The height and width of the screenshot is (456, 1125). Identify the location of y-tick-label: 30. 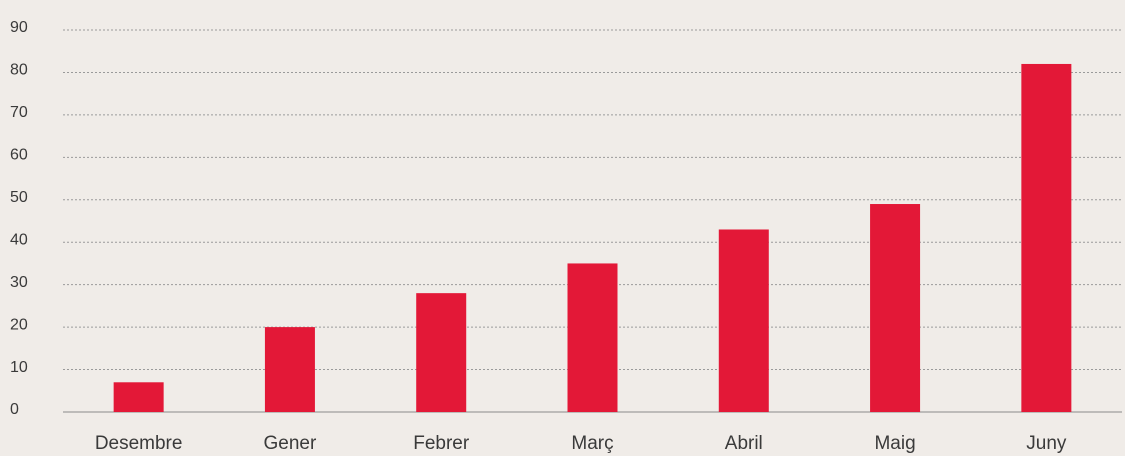
(19, 282).